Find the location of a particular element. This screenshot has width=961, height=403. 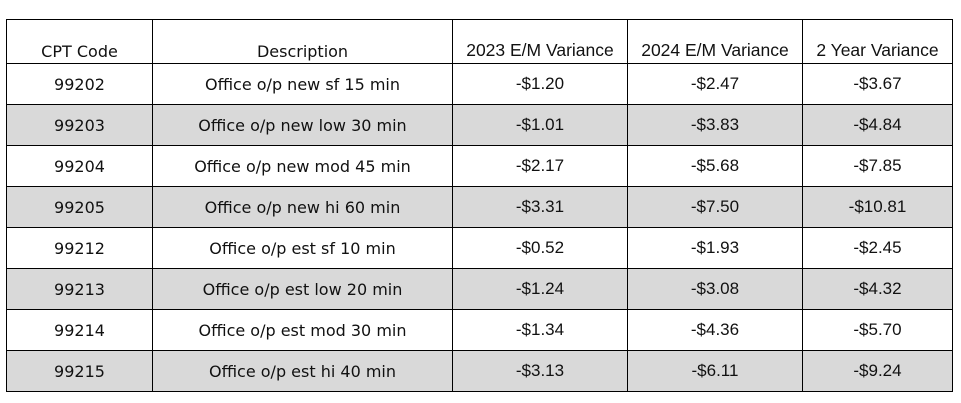

header-2024-variance: 2024 E/M Variance is located at coordinates (715, 41).